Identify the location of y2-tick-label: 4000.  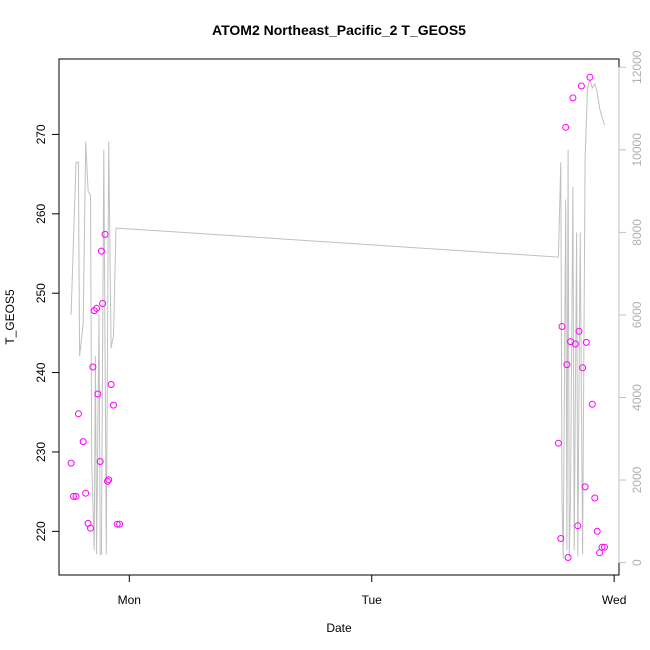
(637, 397).